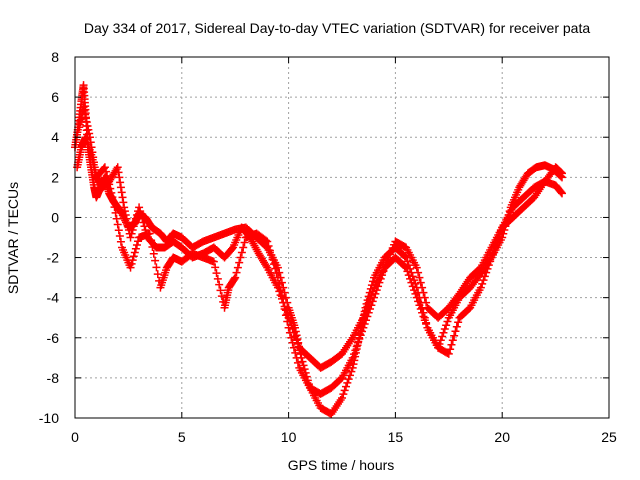 This screenshot has width=640, height=480. I want to click on y-tick-label: 8, so click(55, 57).